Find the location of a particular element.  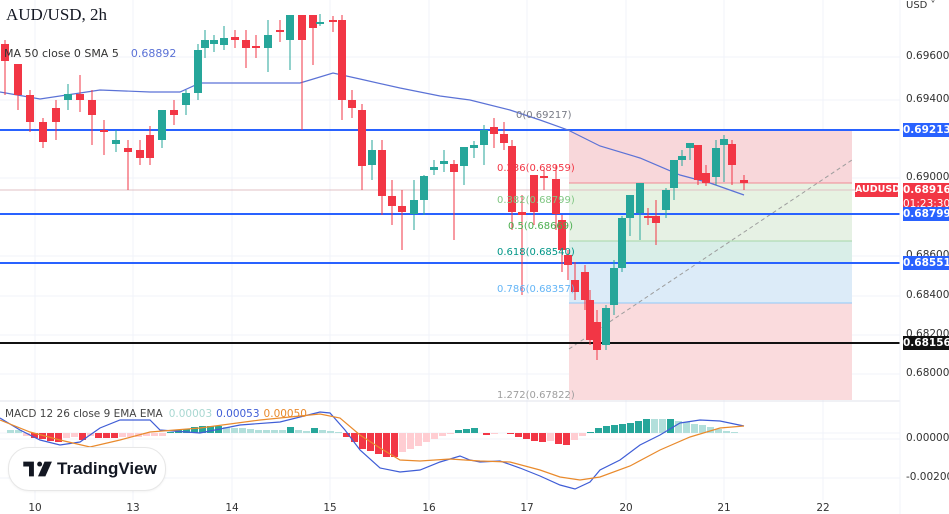

time-axis-label: 14 is located at coordinates (232, 508).